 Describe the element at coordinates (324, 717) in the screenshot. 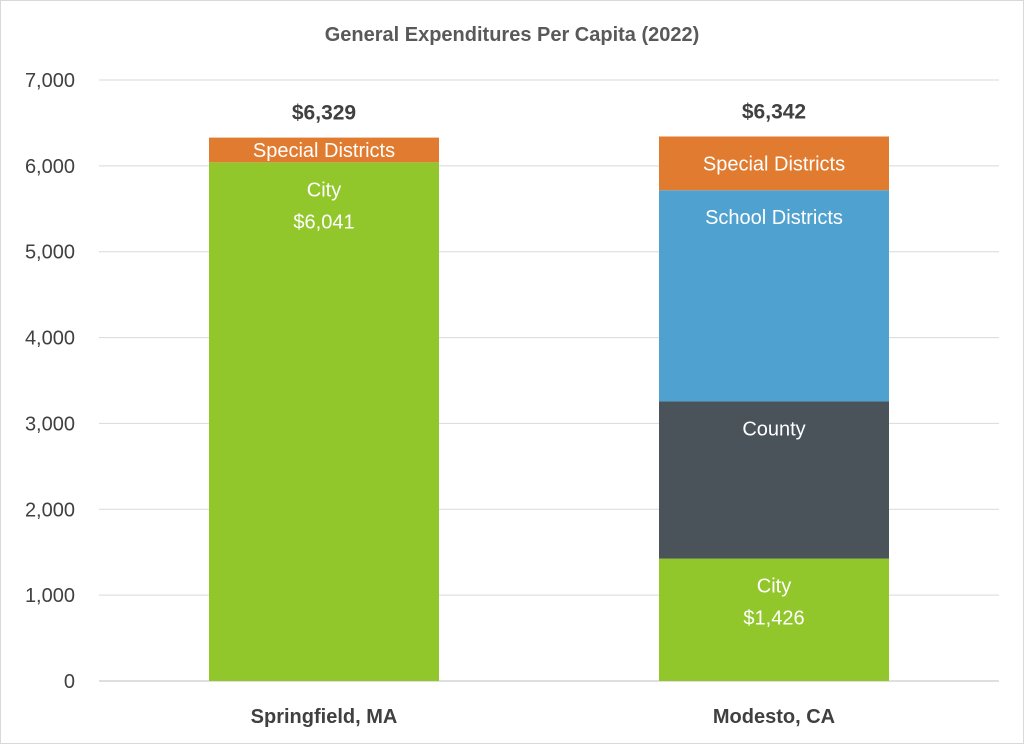

I see `x-tick-label: Springfield, MA` at that location.